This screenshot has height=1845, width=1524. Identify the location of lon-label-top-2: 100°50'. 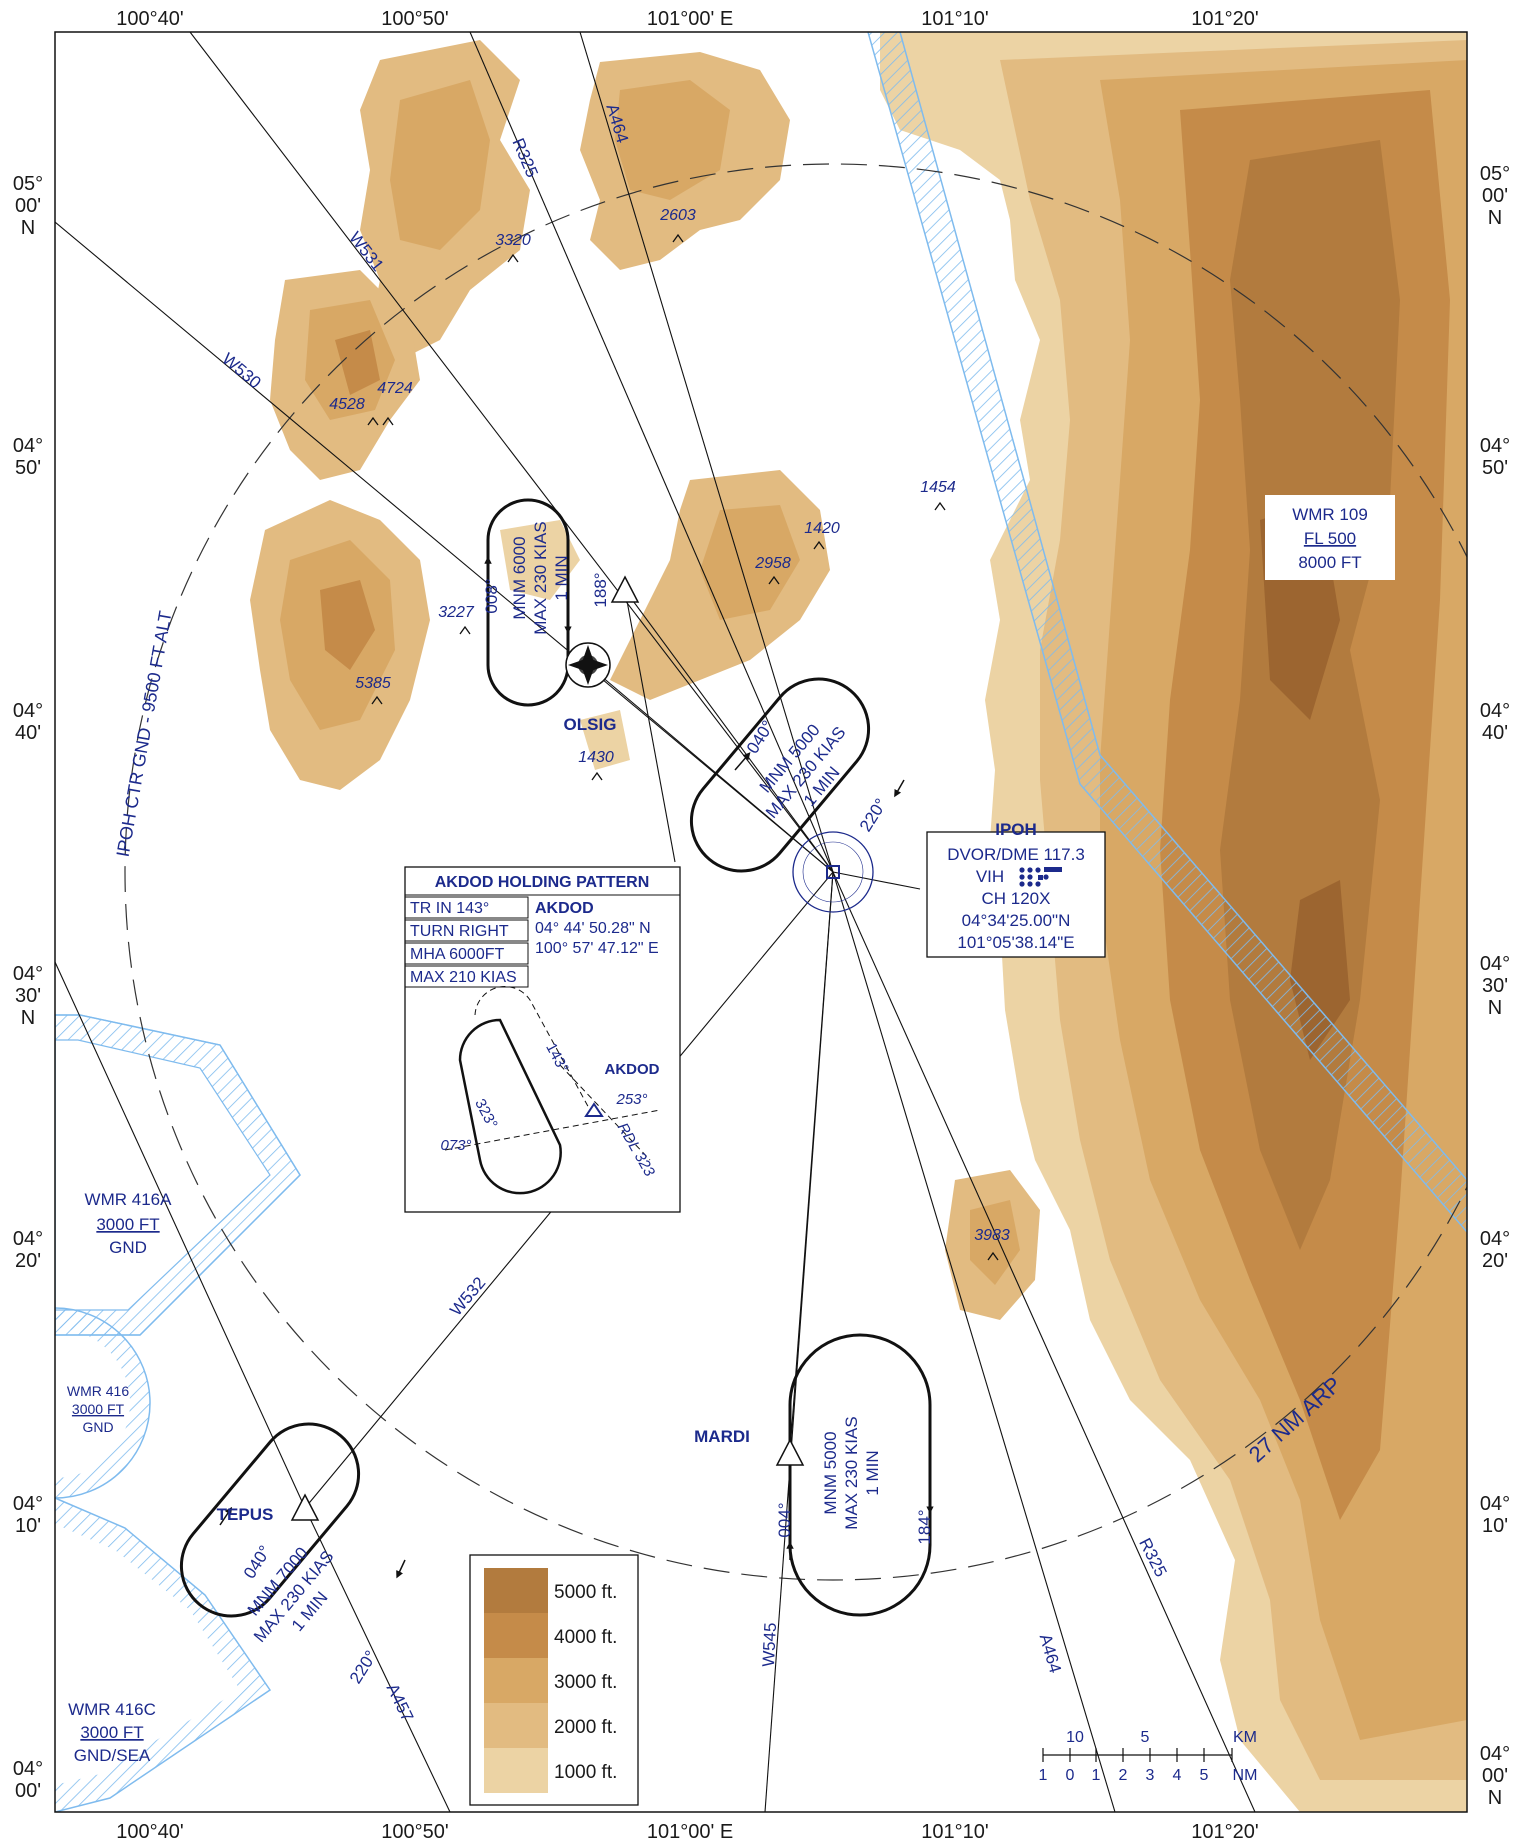
(414, 19).